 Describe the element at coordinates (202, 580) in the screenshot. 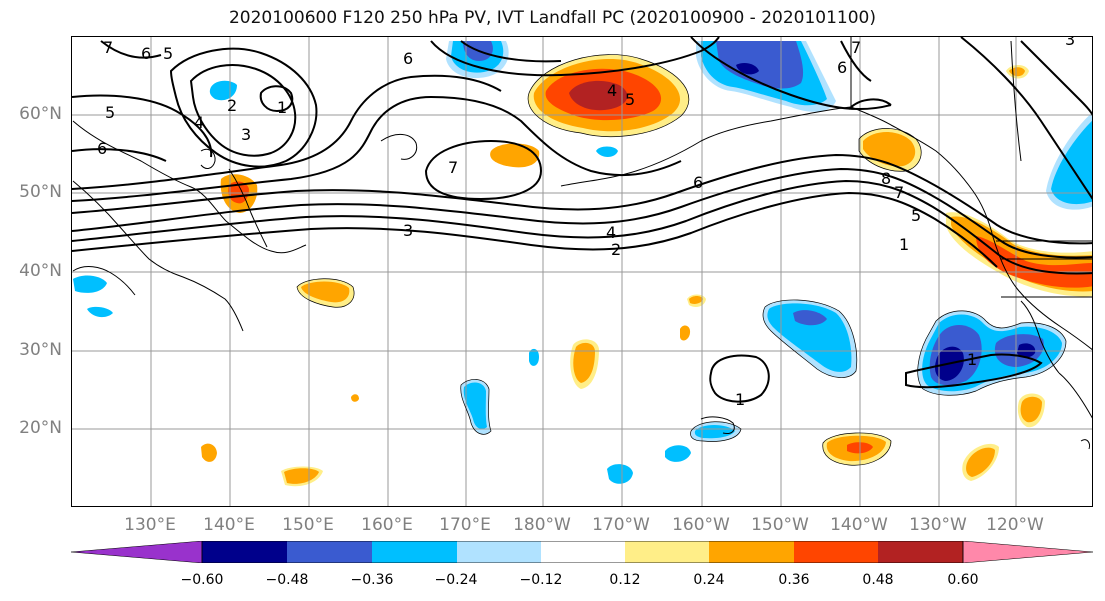

I see `colorbar-tick: −0.60` at that location.